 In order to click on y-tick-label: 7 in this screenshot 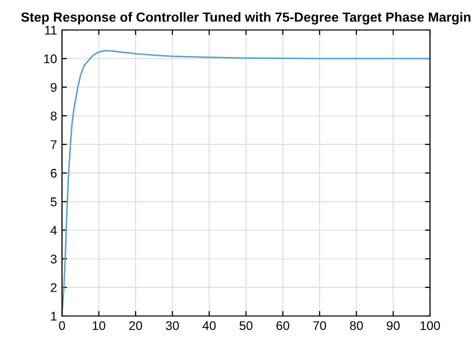, I will do `click(53, 144)`.